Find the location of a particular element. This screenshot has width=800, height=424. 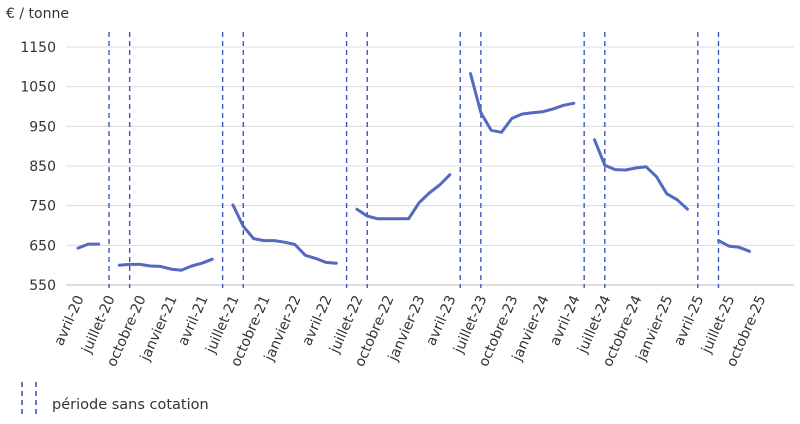

dashed-line-legend-icon is located at coordinates (29, 400).